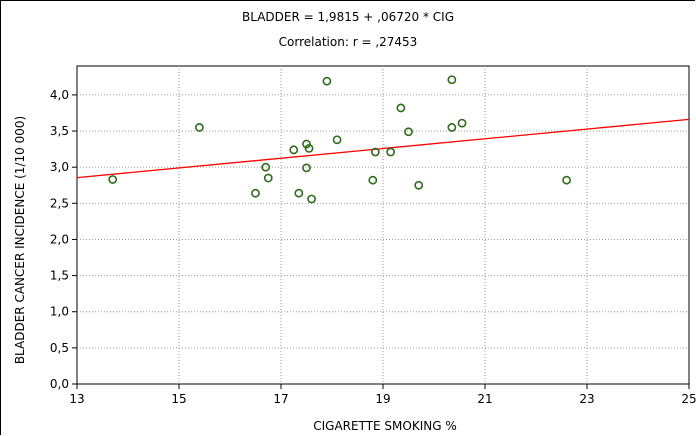  What do you see at coordinates (59, 167) in the screenshot?
I see `y-tick-label: 3,0` at bounding box center [59, 167].